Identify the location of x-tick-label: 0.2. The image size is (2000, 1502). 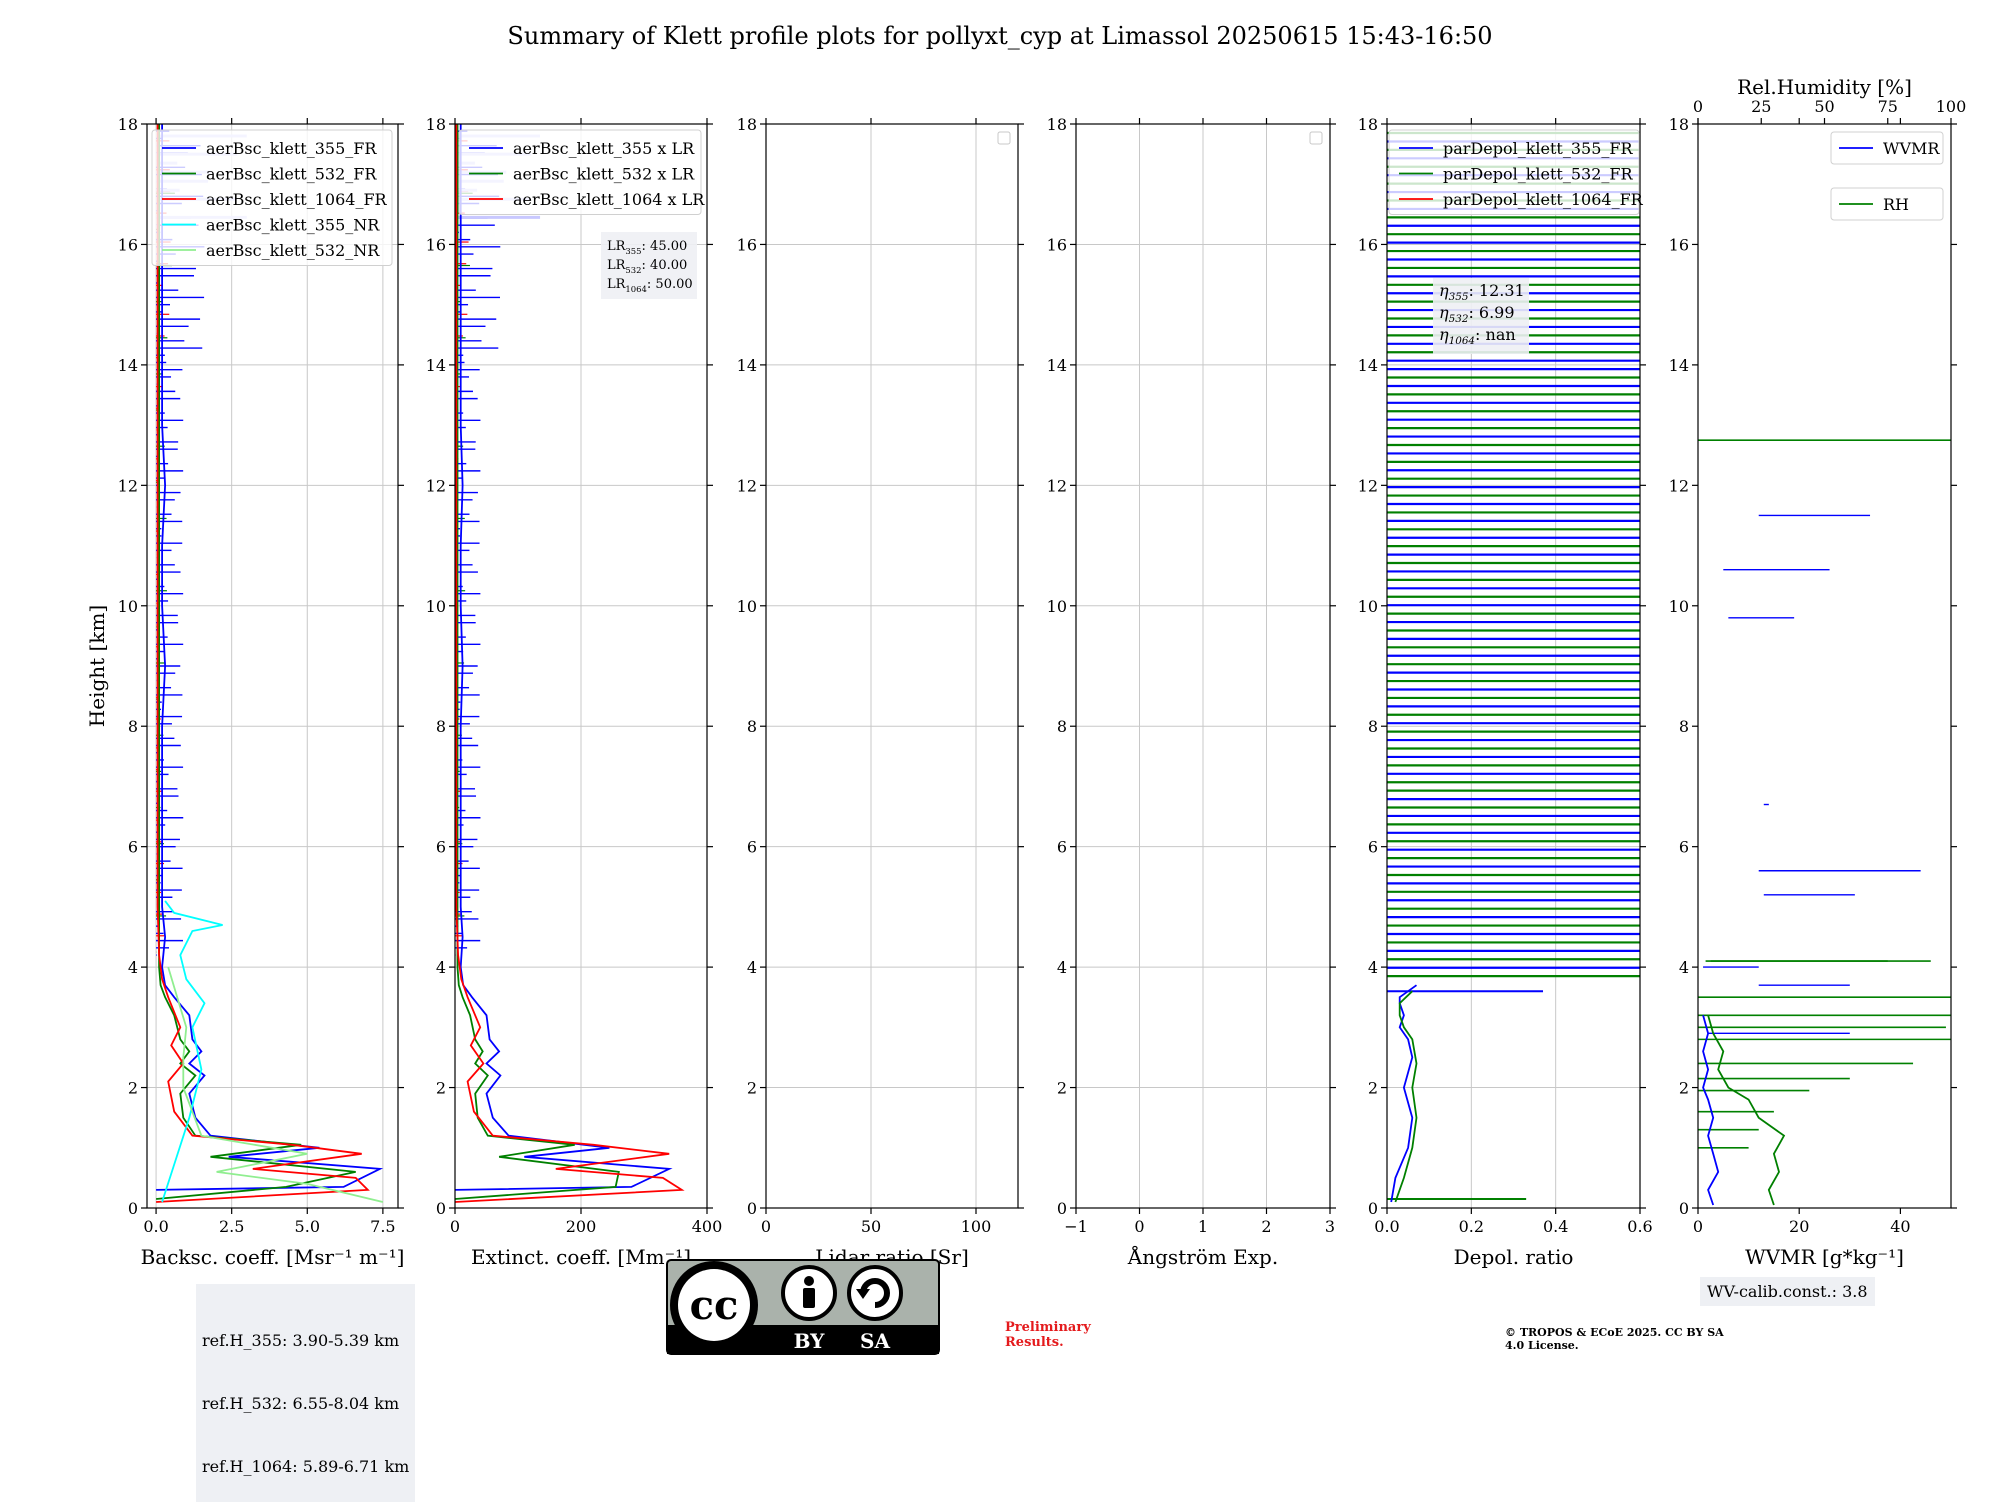
(1471, 1226).